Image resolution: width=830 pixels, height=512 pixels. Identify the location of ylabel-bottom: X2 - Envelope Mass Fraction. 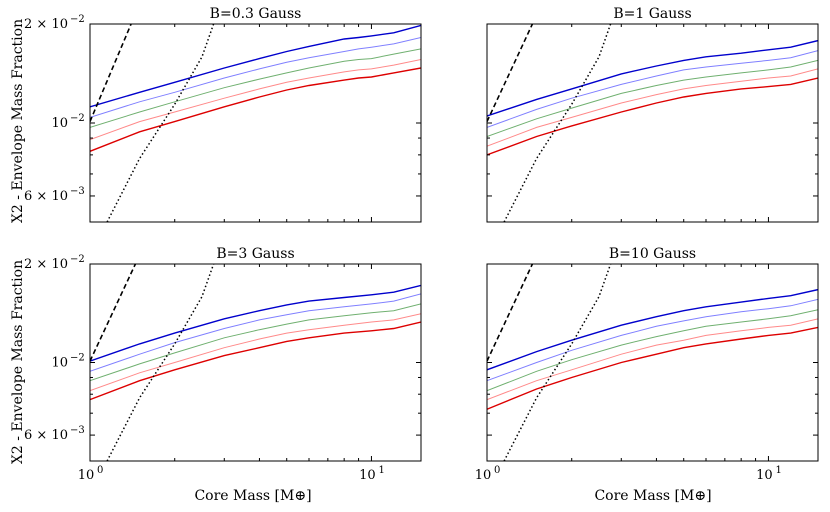
(18, 362).